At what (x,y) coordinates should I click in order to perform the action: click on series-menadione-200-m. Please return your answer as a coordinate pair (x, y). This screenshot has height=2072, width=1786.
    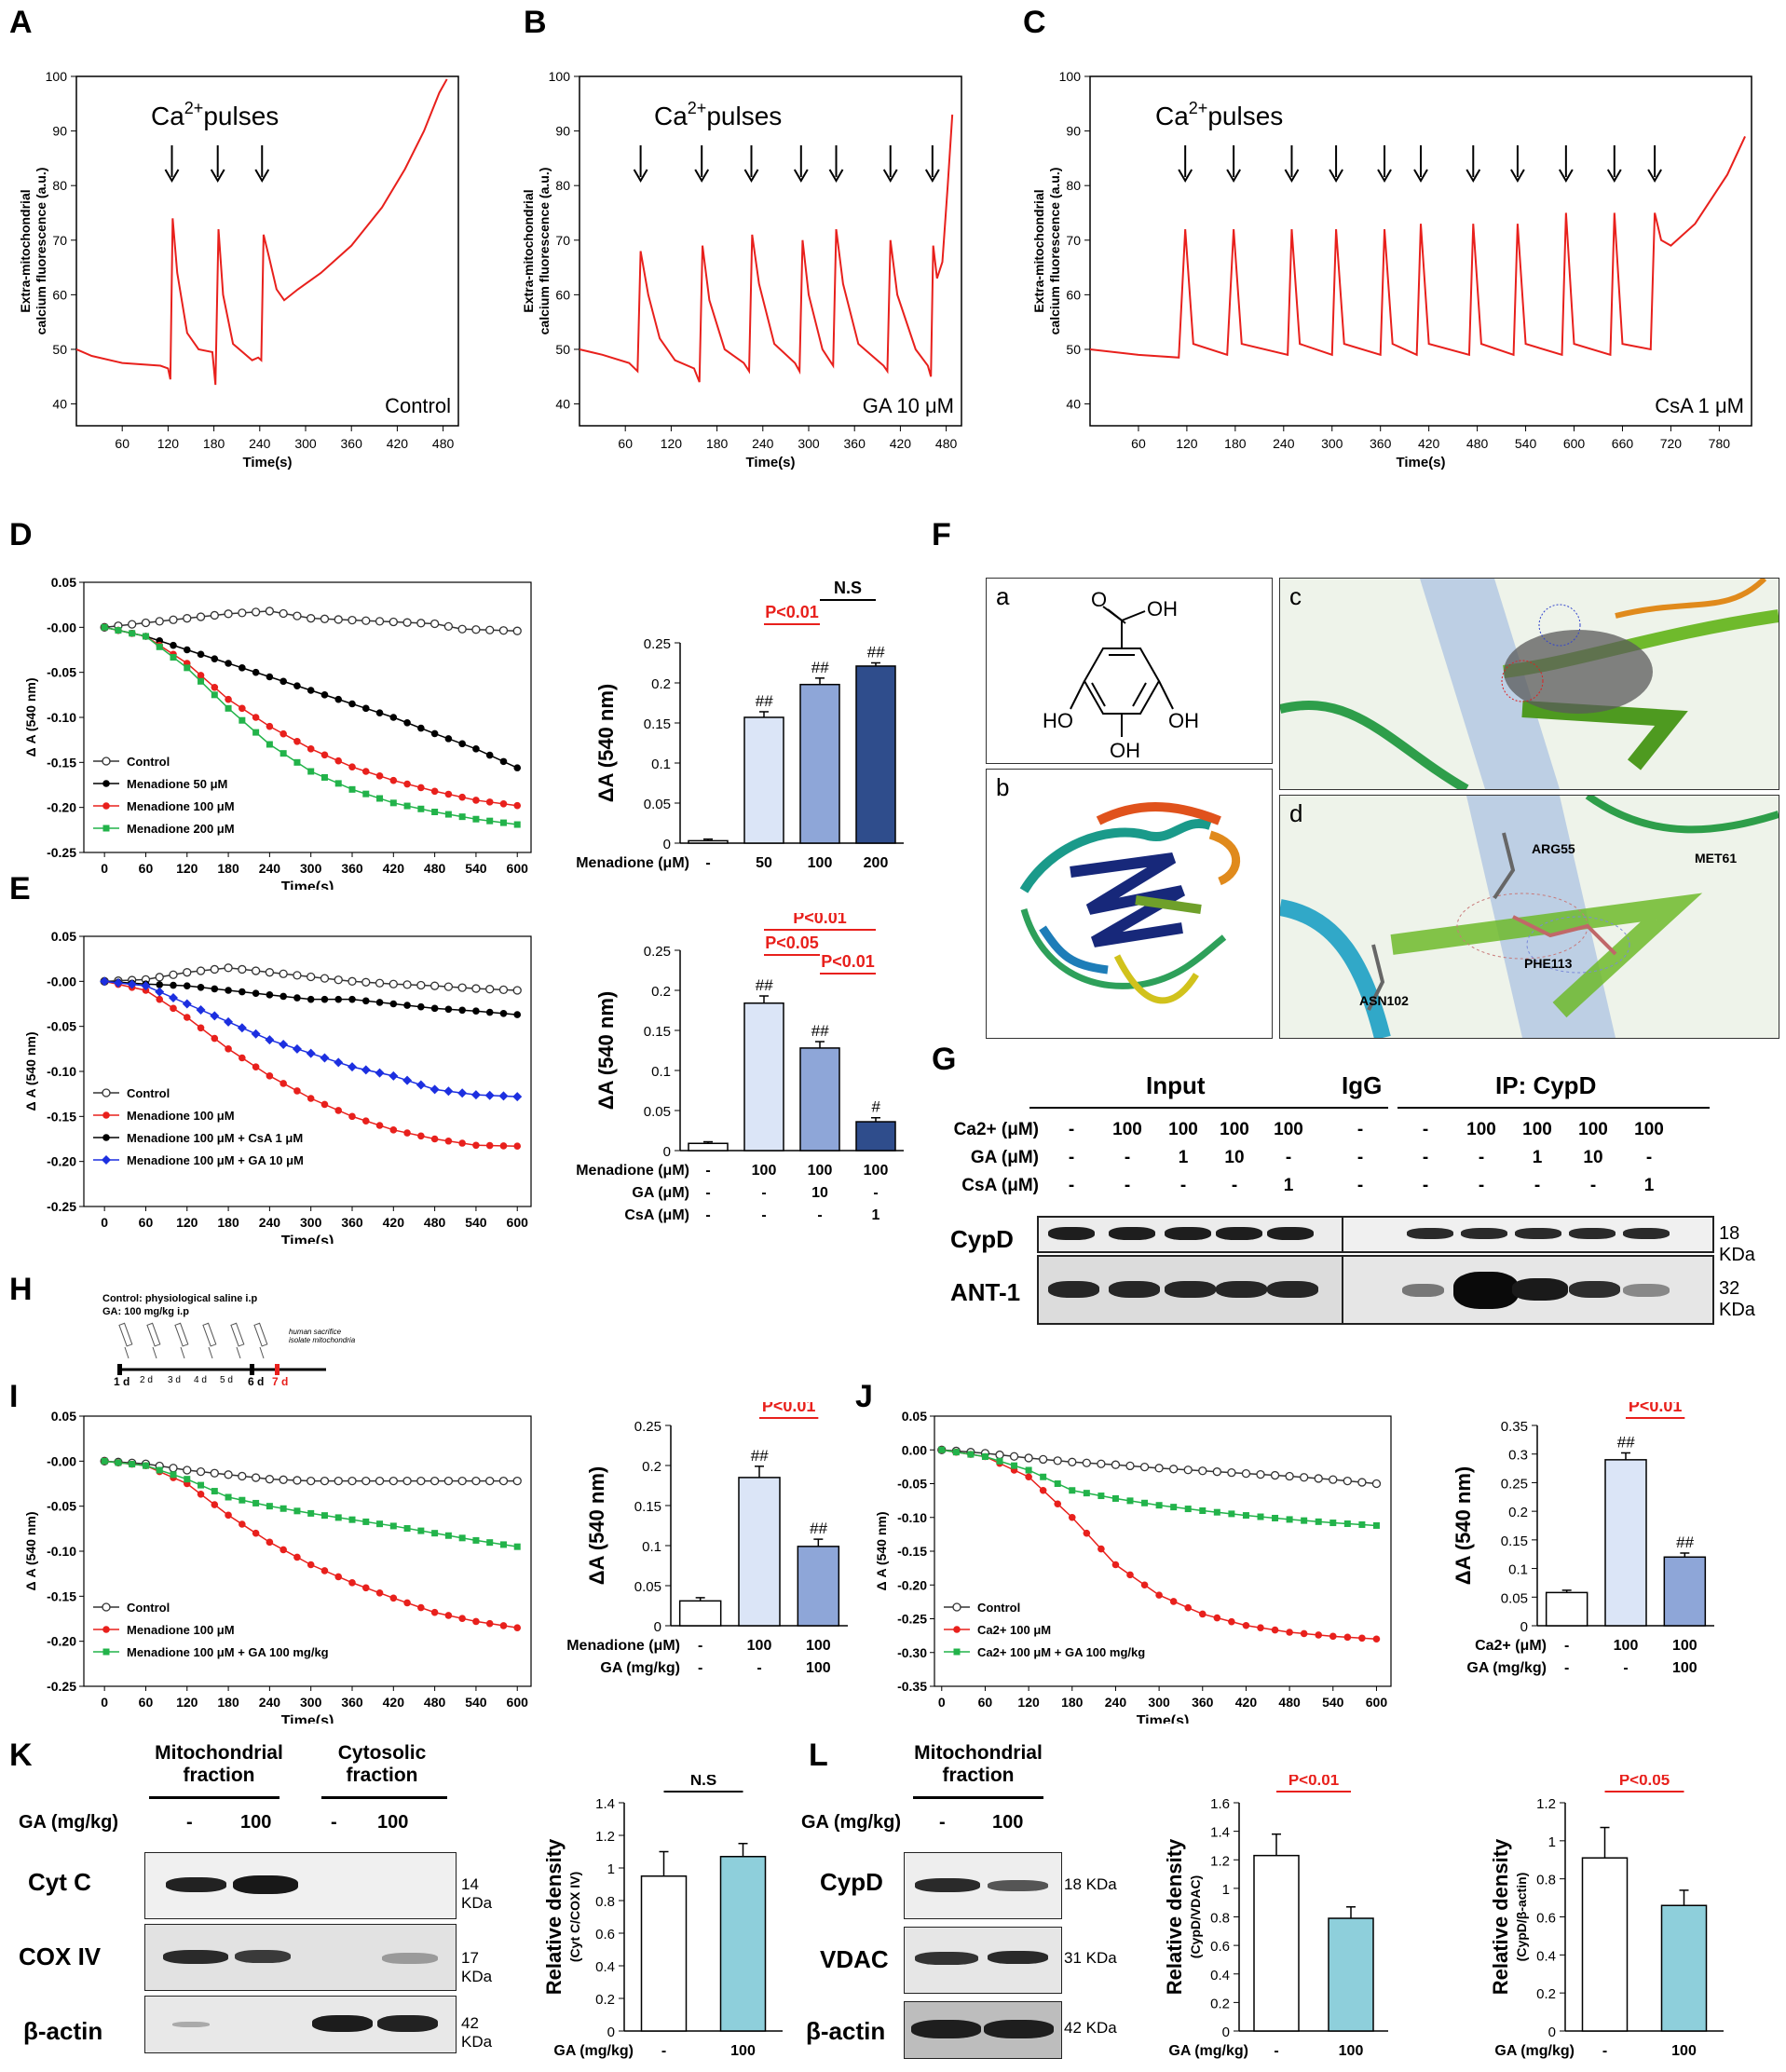
    Looking at the image, I should click on (311, 725).